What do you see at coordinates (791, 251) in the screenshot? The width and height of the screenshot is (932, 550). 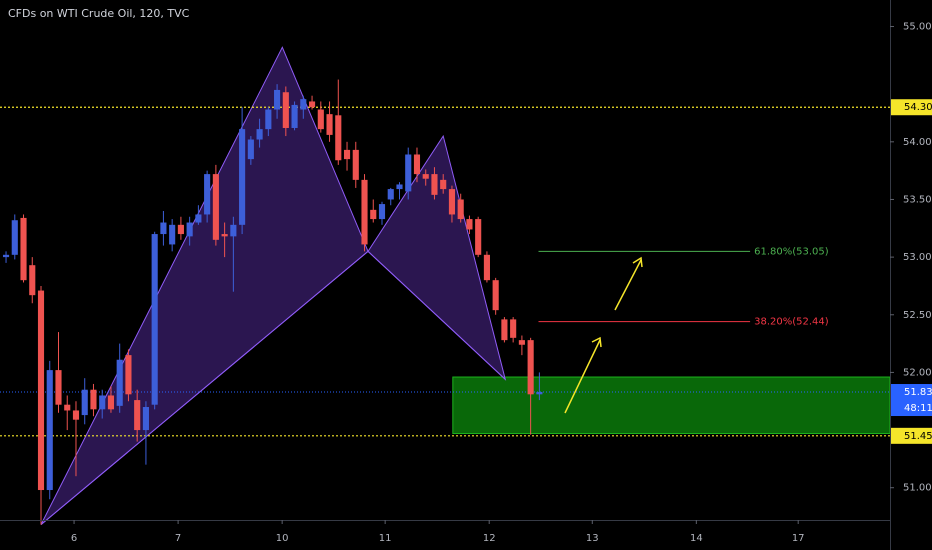 I see `fib-label: 61.80%(53.05)` at bounding box center [791, 251].